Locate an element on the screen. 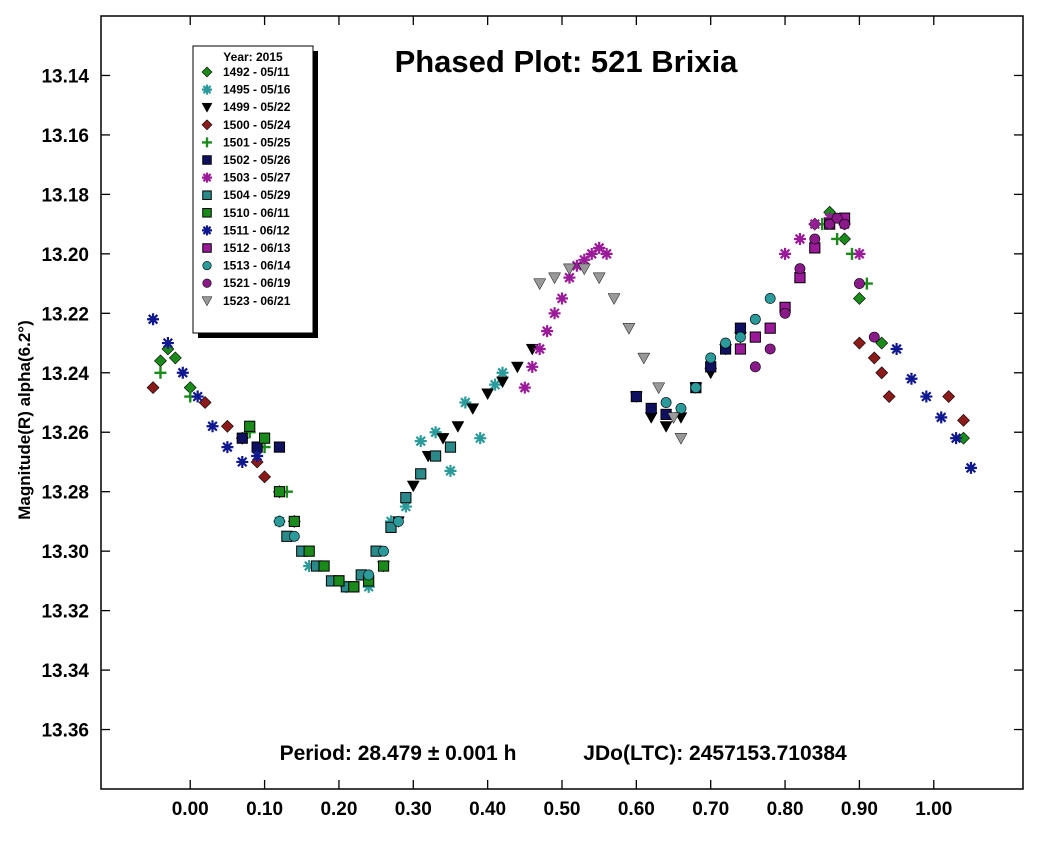 Image resolution: width=1038 pixels, height=844 pixels. legend-entry-label: 1510 - 06/11 is located at coordinates (256, 213).